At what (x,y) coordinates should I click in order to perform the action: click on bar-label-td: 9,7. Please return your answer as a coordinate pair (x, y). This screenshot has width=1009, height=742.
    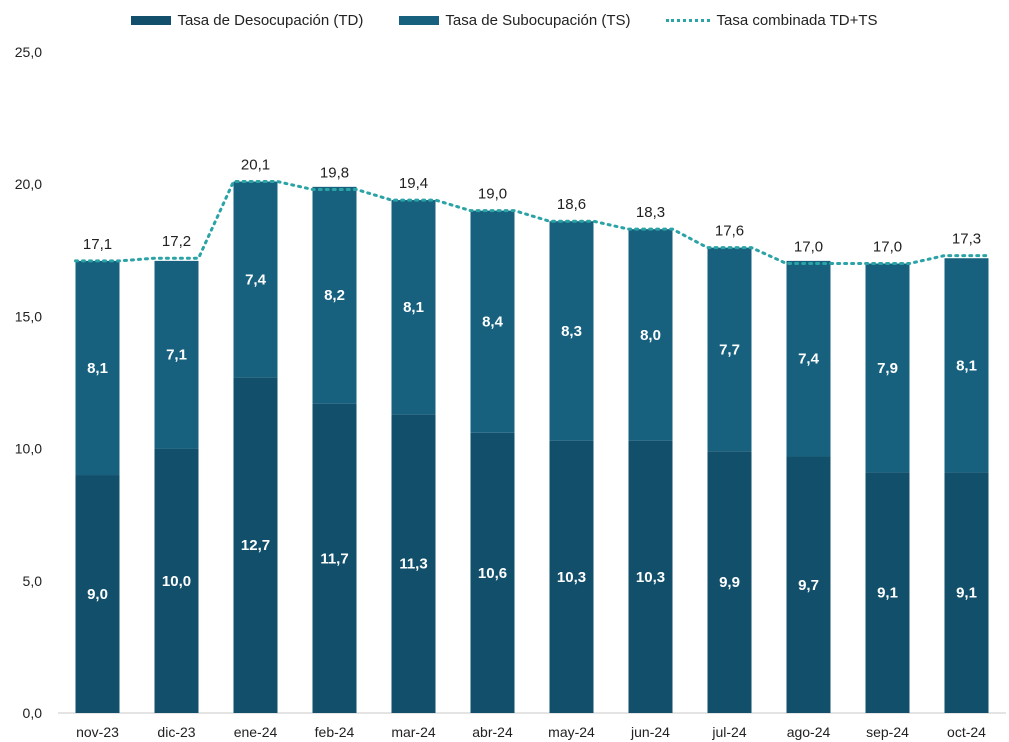
    Looking at the image, I should click on (808, 585).